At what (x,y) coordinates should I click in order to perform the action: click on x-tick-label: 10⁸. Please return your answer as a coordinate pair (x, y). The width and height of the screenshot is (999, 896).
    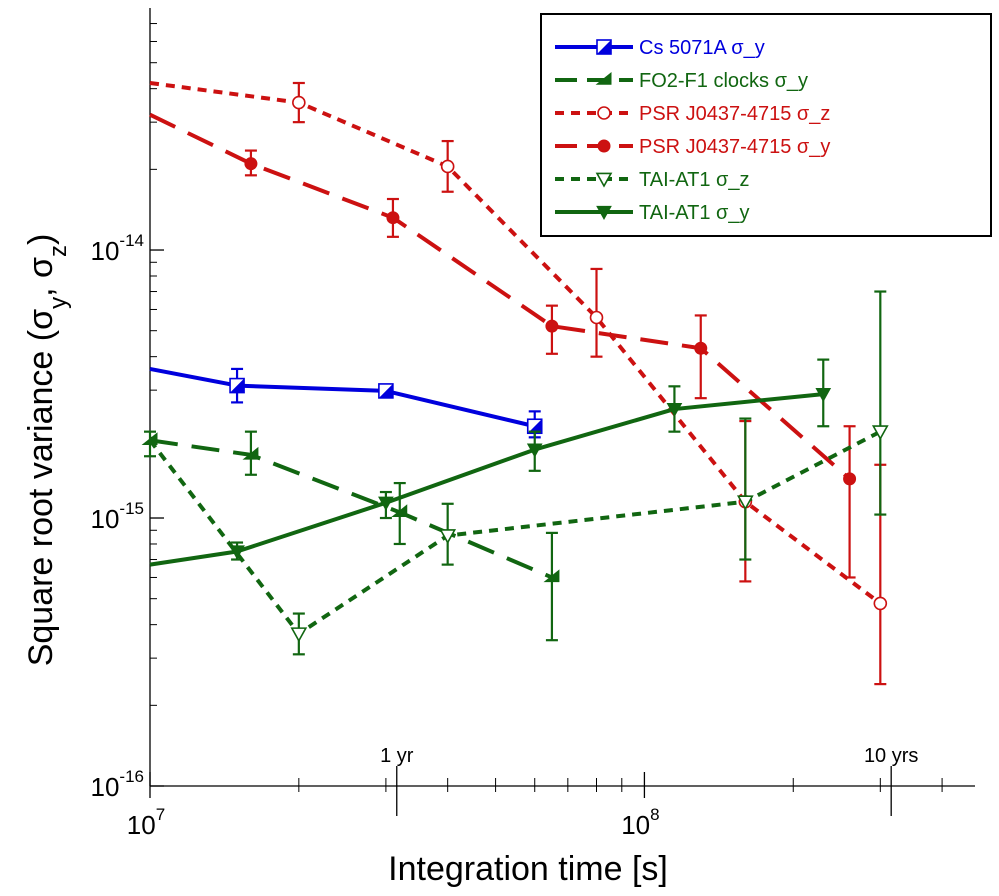
    Looking at the image, I should click on (640, 822).